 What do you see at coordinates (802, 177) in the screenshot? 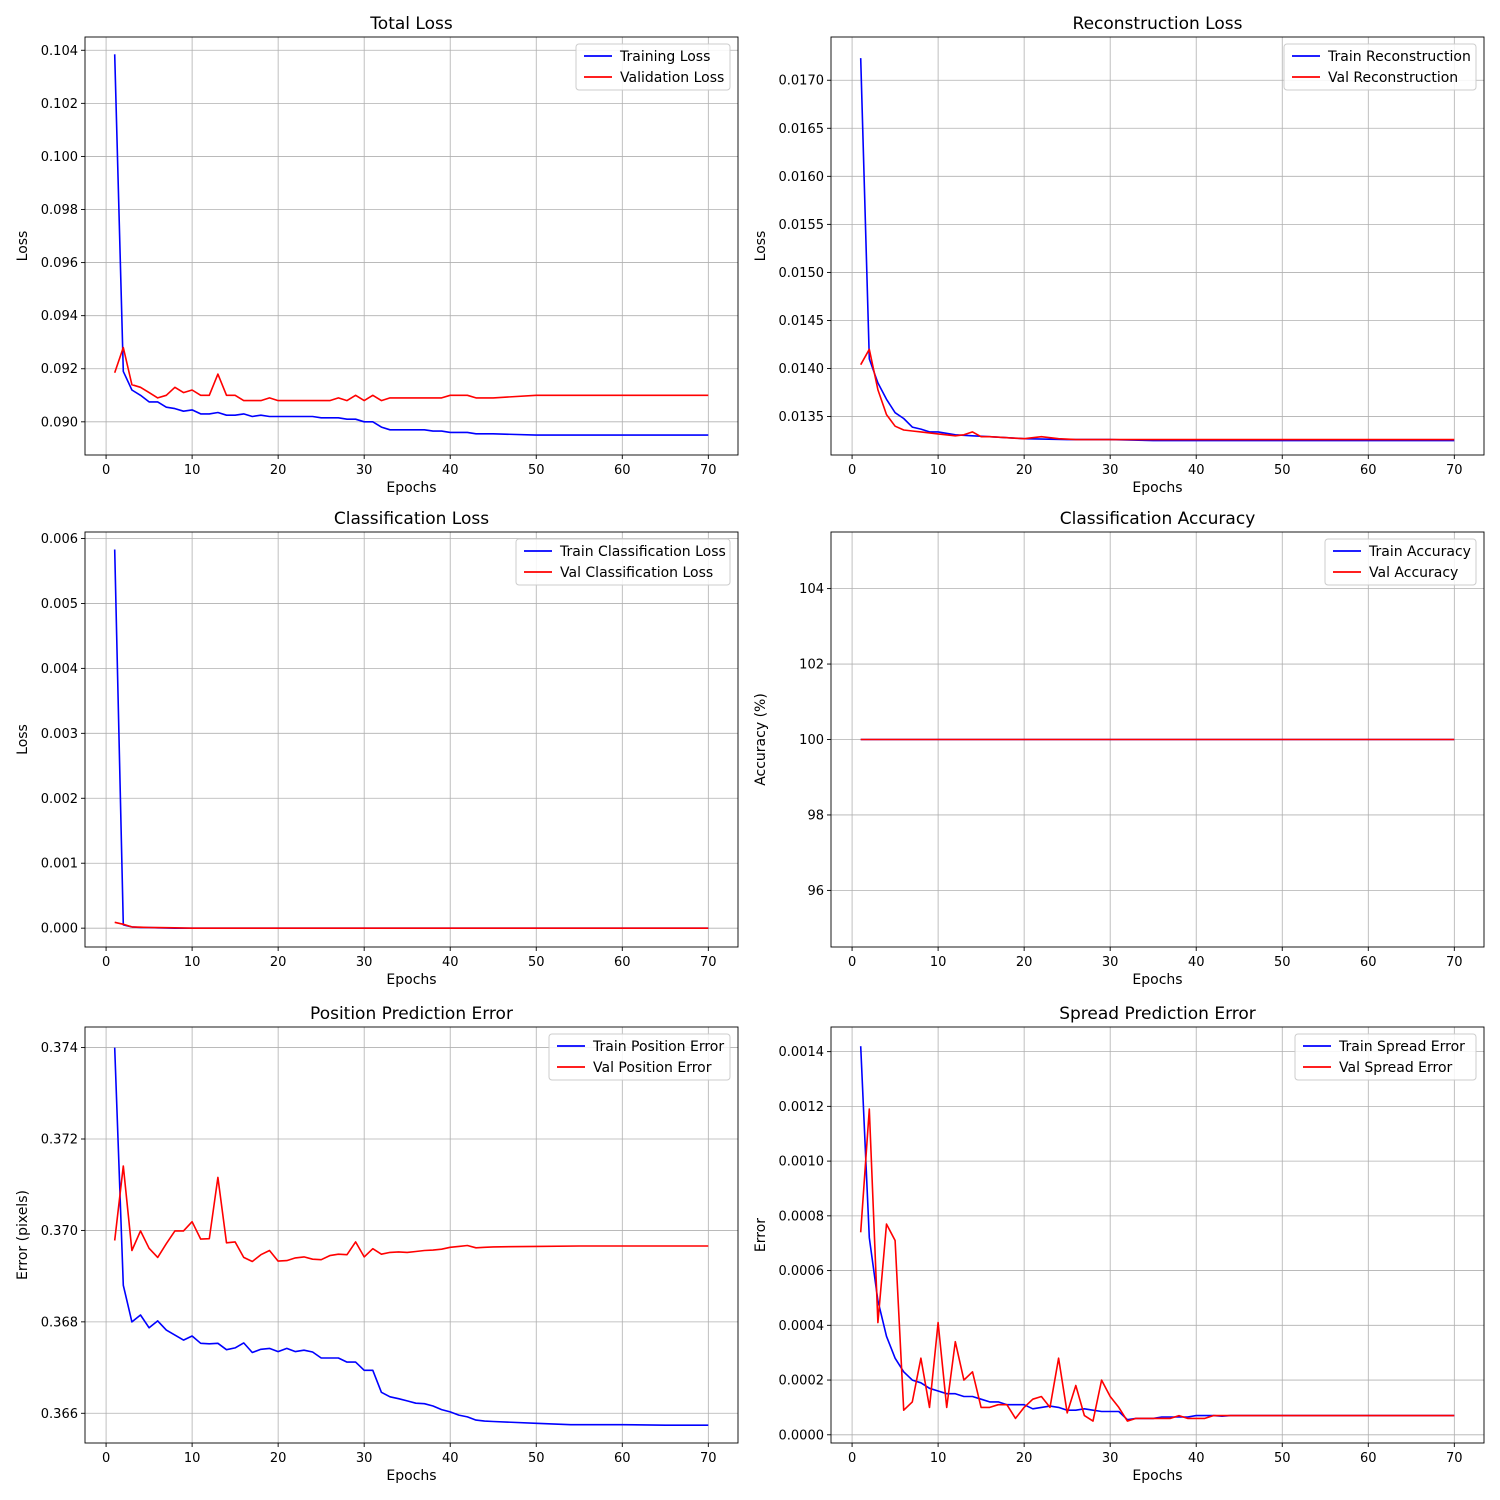
I see `y-tick-label: 0.0160` at bounding box center [802, 177].